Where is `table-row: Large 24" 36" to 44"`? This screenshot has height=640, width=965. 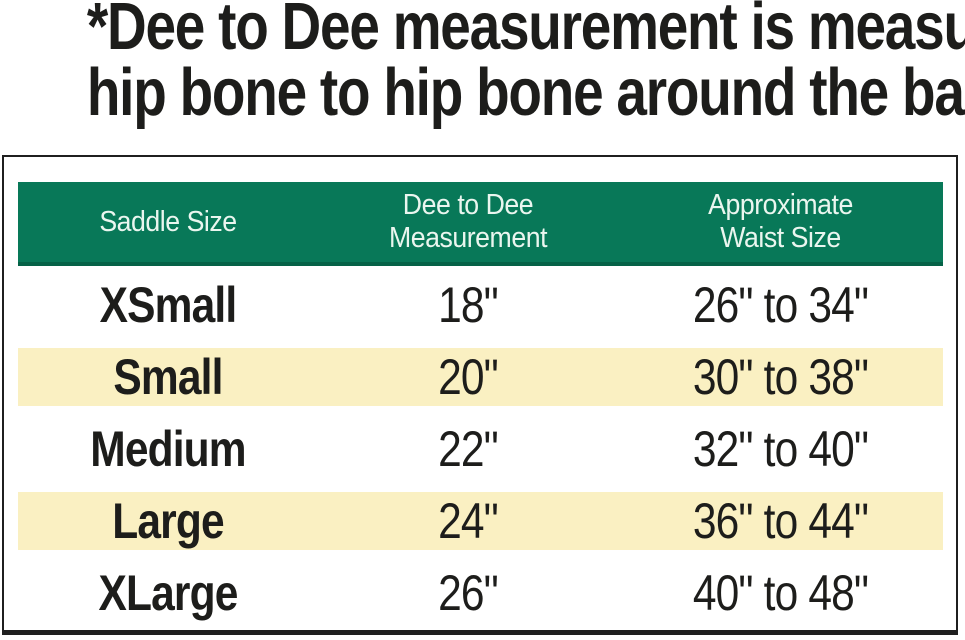 table-row: Large 24" 36" to 44" is located at coordinates (480, 521).